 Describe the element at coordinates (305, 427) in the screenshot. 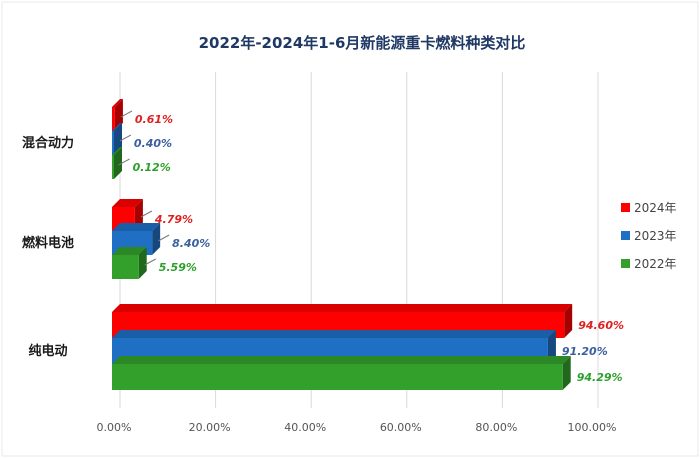

I see `x-tick-label: 40.00%` at that location.